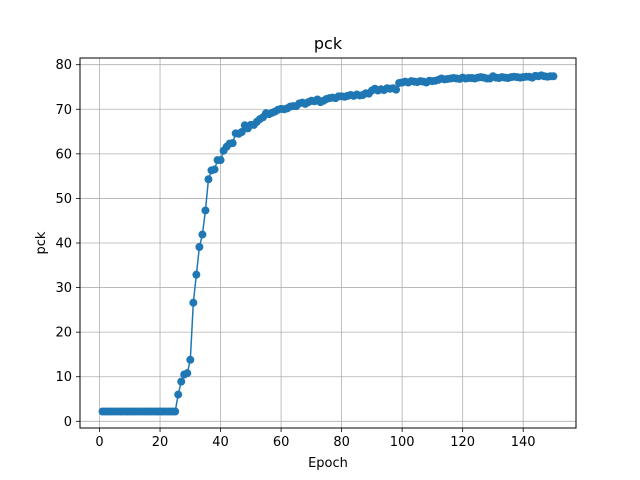 The image size is (640, 480). What do you see at coordinates (328, 43) in the screenshot?
I see `chart-title: pck` at bounding box center [328, 43].